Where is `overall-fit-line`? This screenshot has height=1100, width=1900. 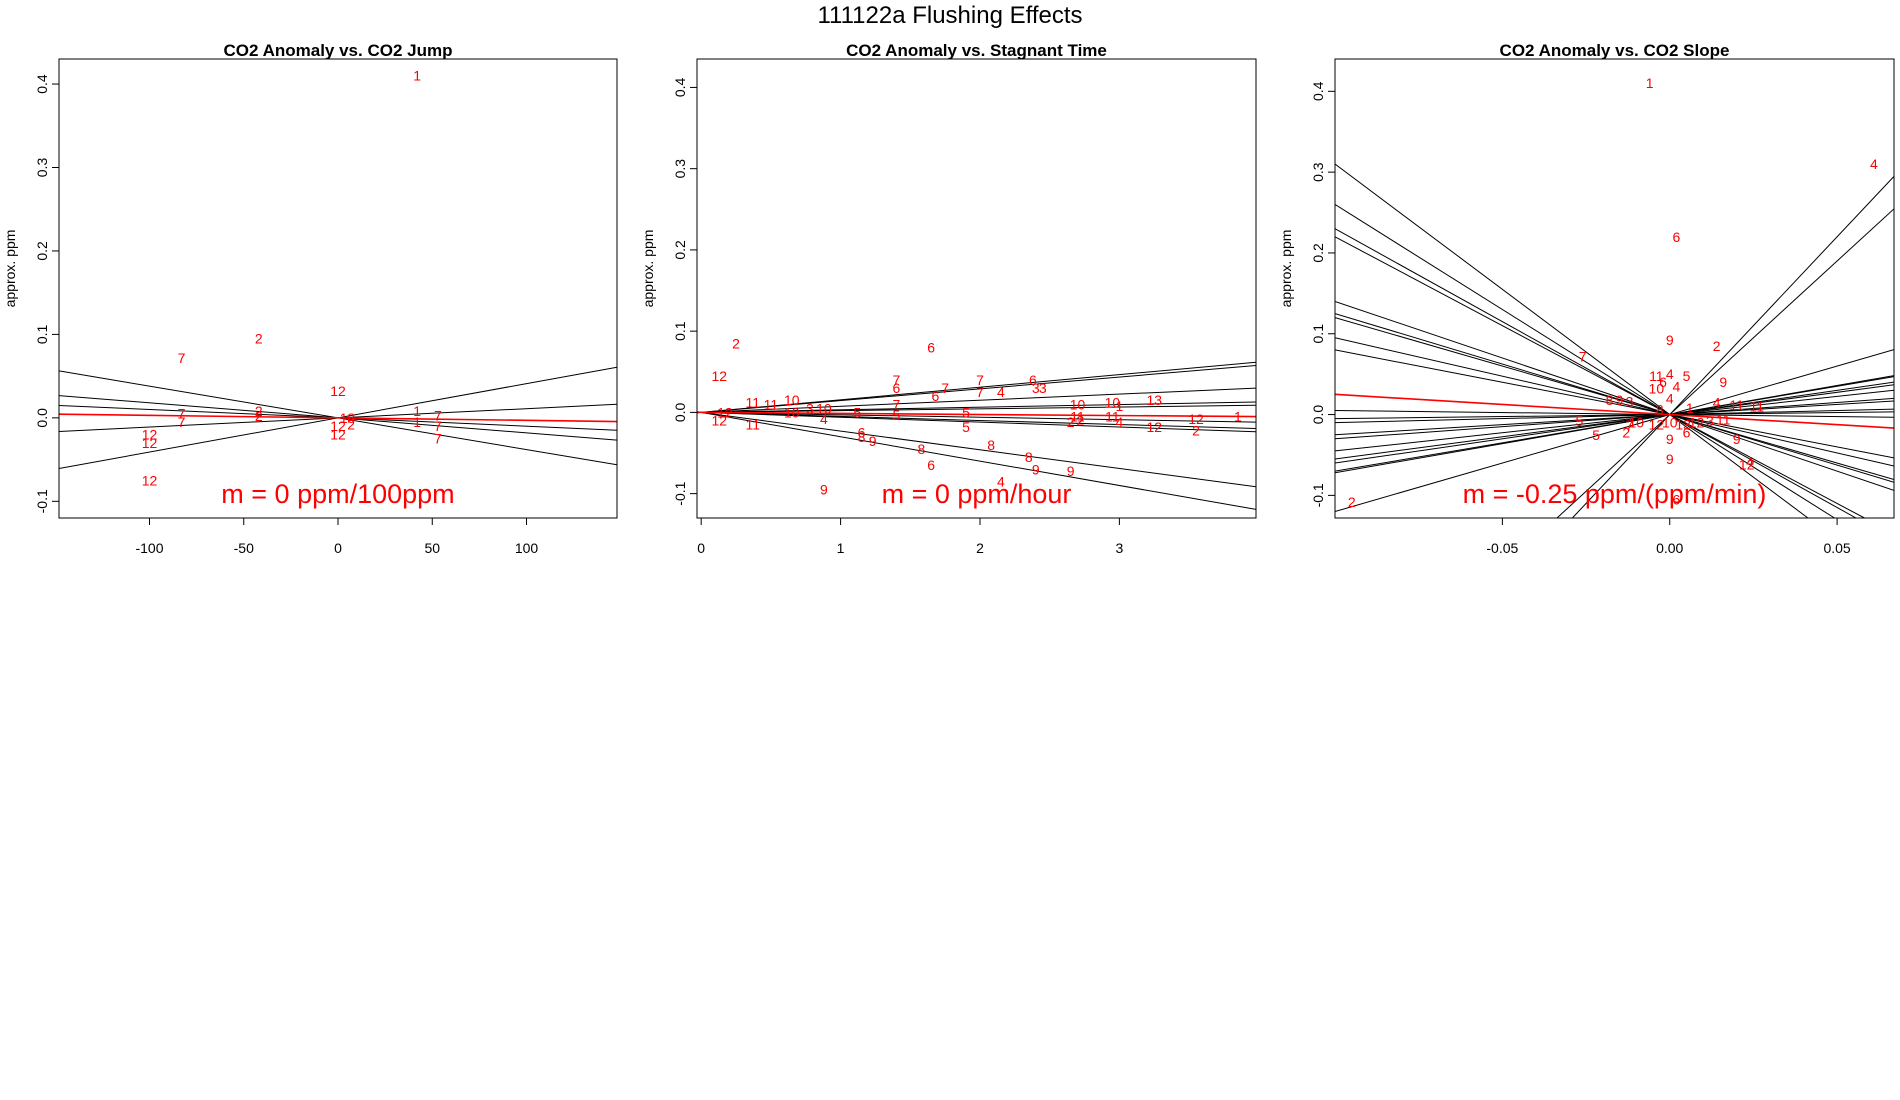 overall-fit-line is located at coordinates (976, 414).